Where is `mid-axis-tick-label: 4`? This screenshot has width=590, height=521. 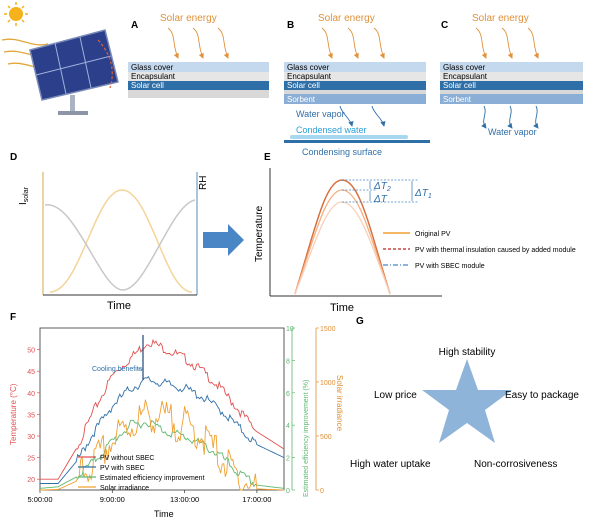 mid-axis-tick-label: 4 is located at coordinates (288, 426).